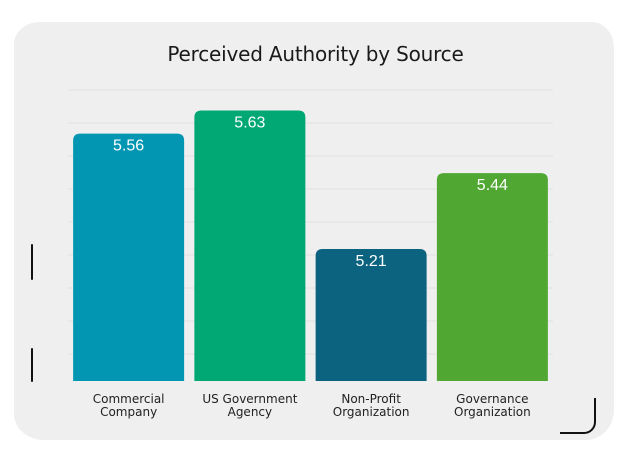 The image size is (631, 465). Describe the element at coordinates (492, 399) in the screenshot. I see `x-tick-label: Governance` at that location.